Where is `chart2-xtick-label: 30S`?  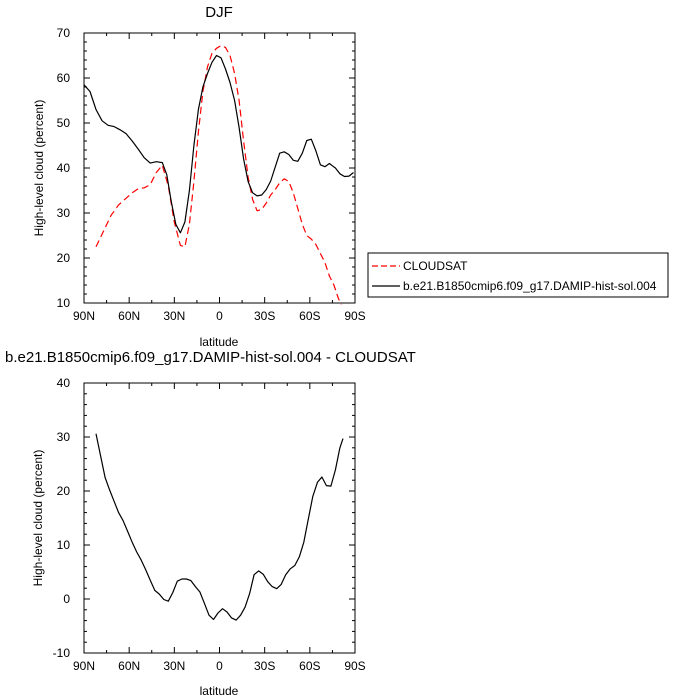 chart2-xtick-label: 30S is located at coordinates (264, 666).